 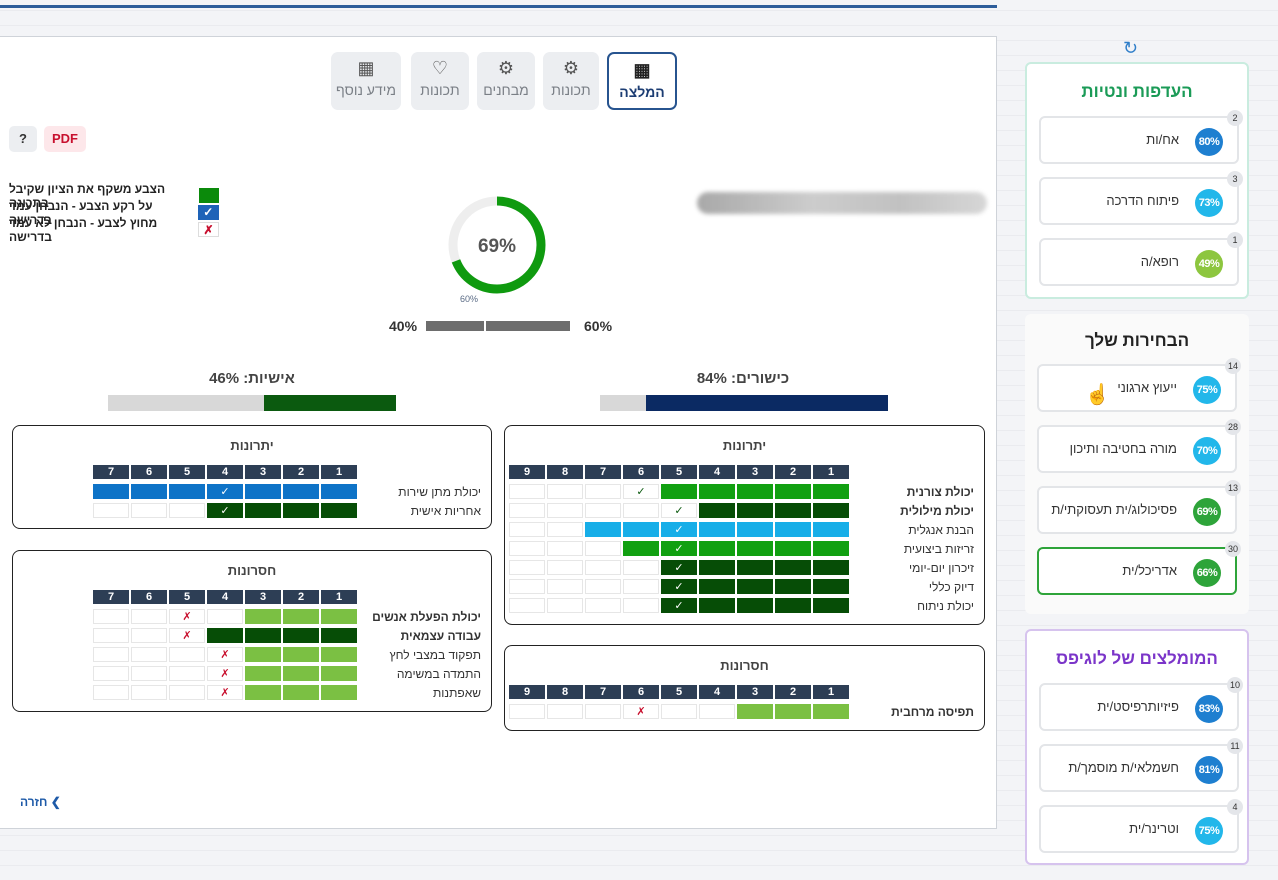 I want to click on grid-col-header: 4, so click(x=225, y=472).